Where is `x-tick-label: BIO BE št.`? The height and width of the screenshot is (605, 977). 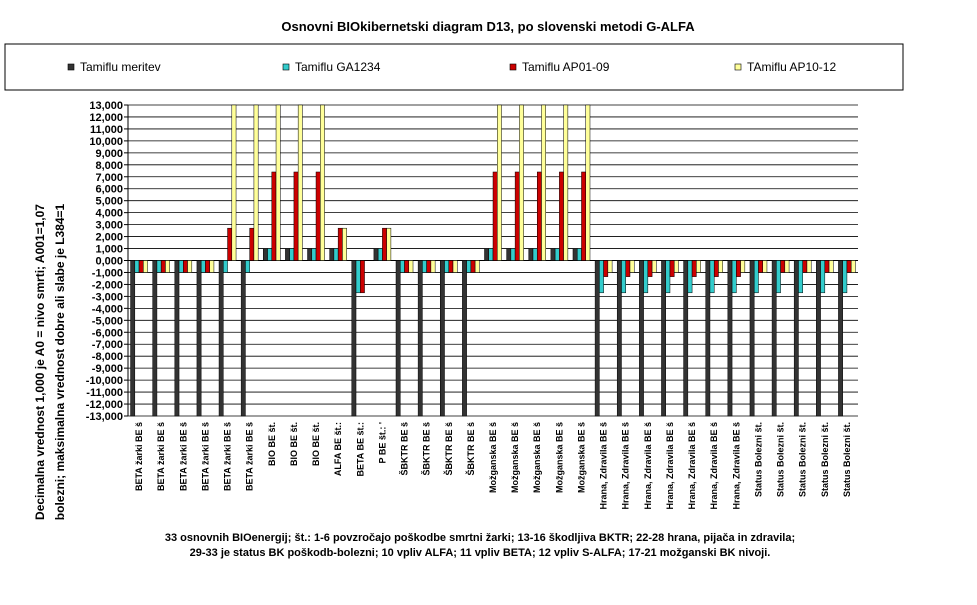
x-tick-label: BIO BE št. is located at coordinates (272, 444).